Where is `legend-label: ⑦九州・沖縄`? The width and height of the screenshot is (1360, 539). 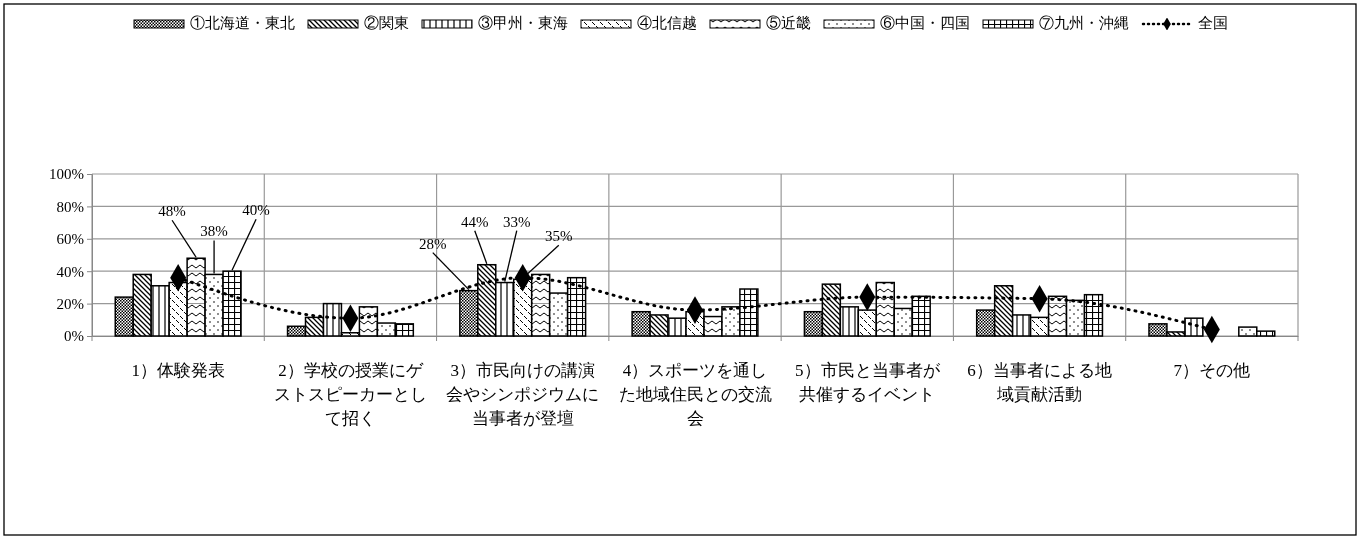 legend-label: ⑦九州・沖縄 is located at coordinates (1083, 23).